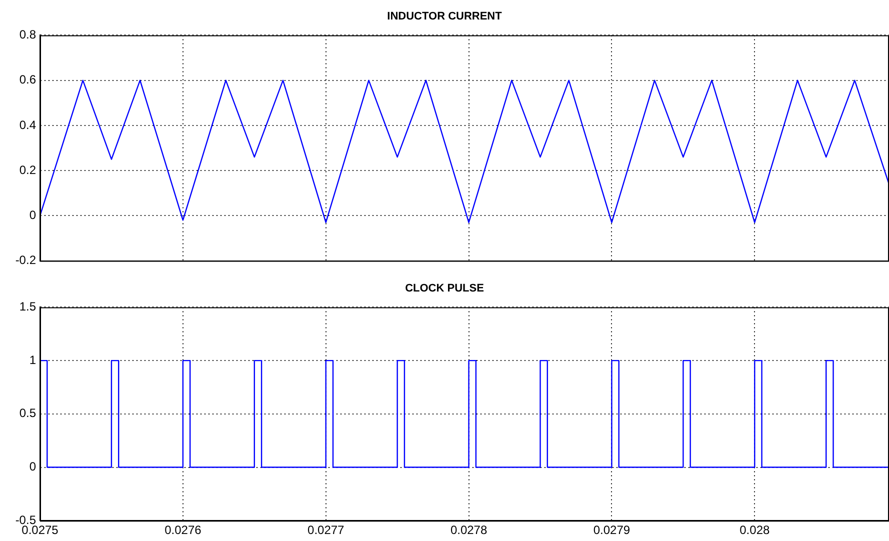 The image size is (889, 541). I want to click on y-tick-label: 0.2, so click(27, 169).